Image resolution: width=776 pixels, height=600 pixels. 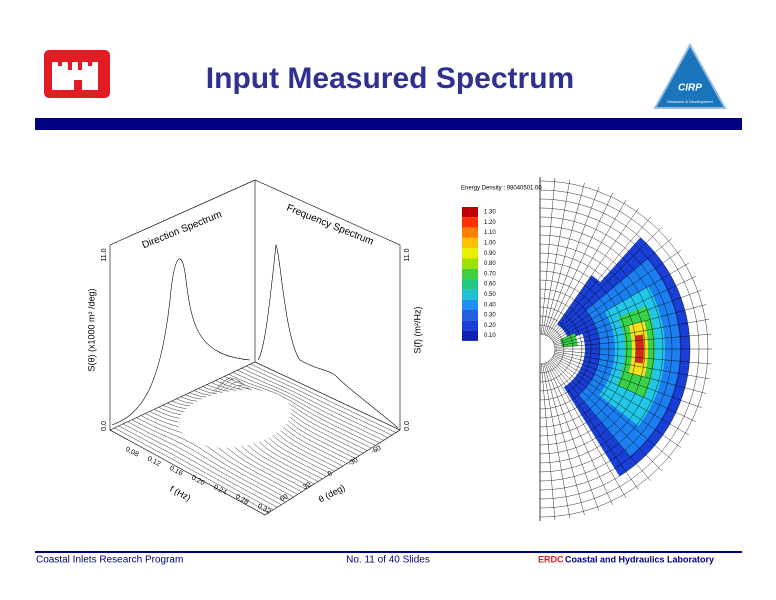 What do you see at coordinates (690, 88) in the screenshot?
I see `logo-name: CIRP` at bounding box center [690, 88].